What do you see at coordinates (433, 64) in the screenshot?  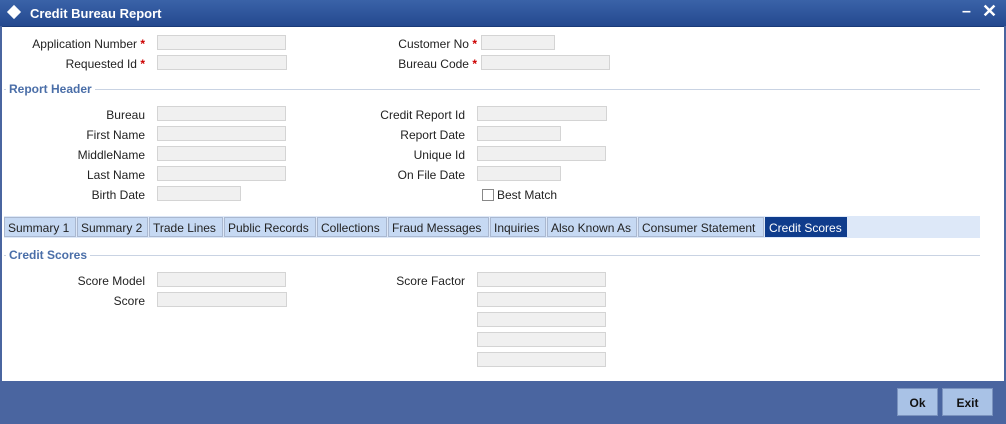 I see `label-text: Bureau Code` at bounding box center [433, 64].